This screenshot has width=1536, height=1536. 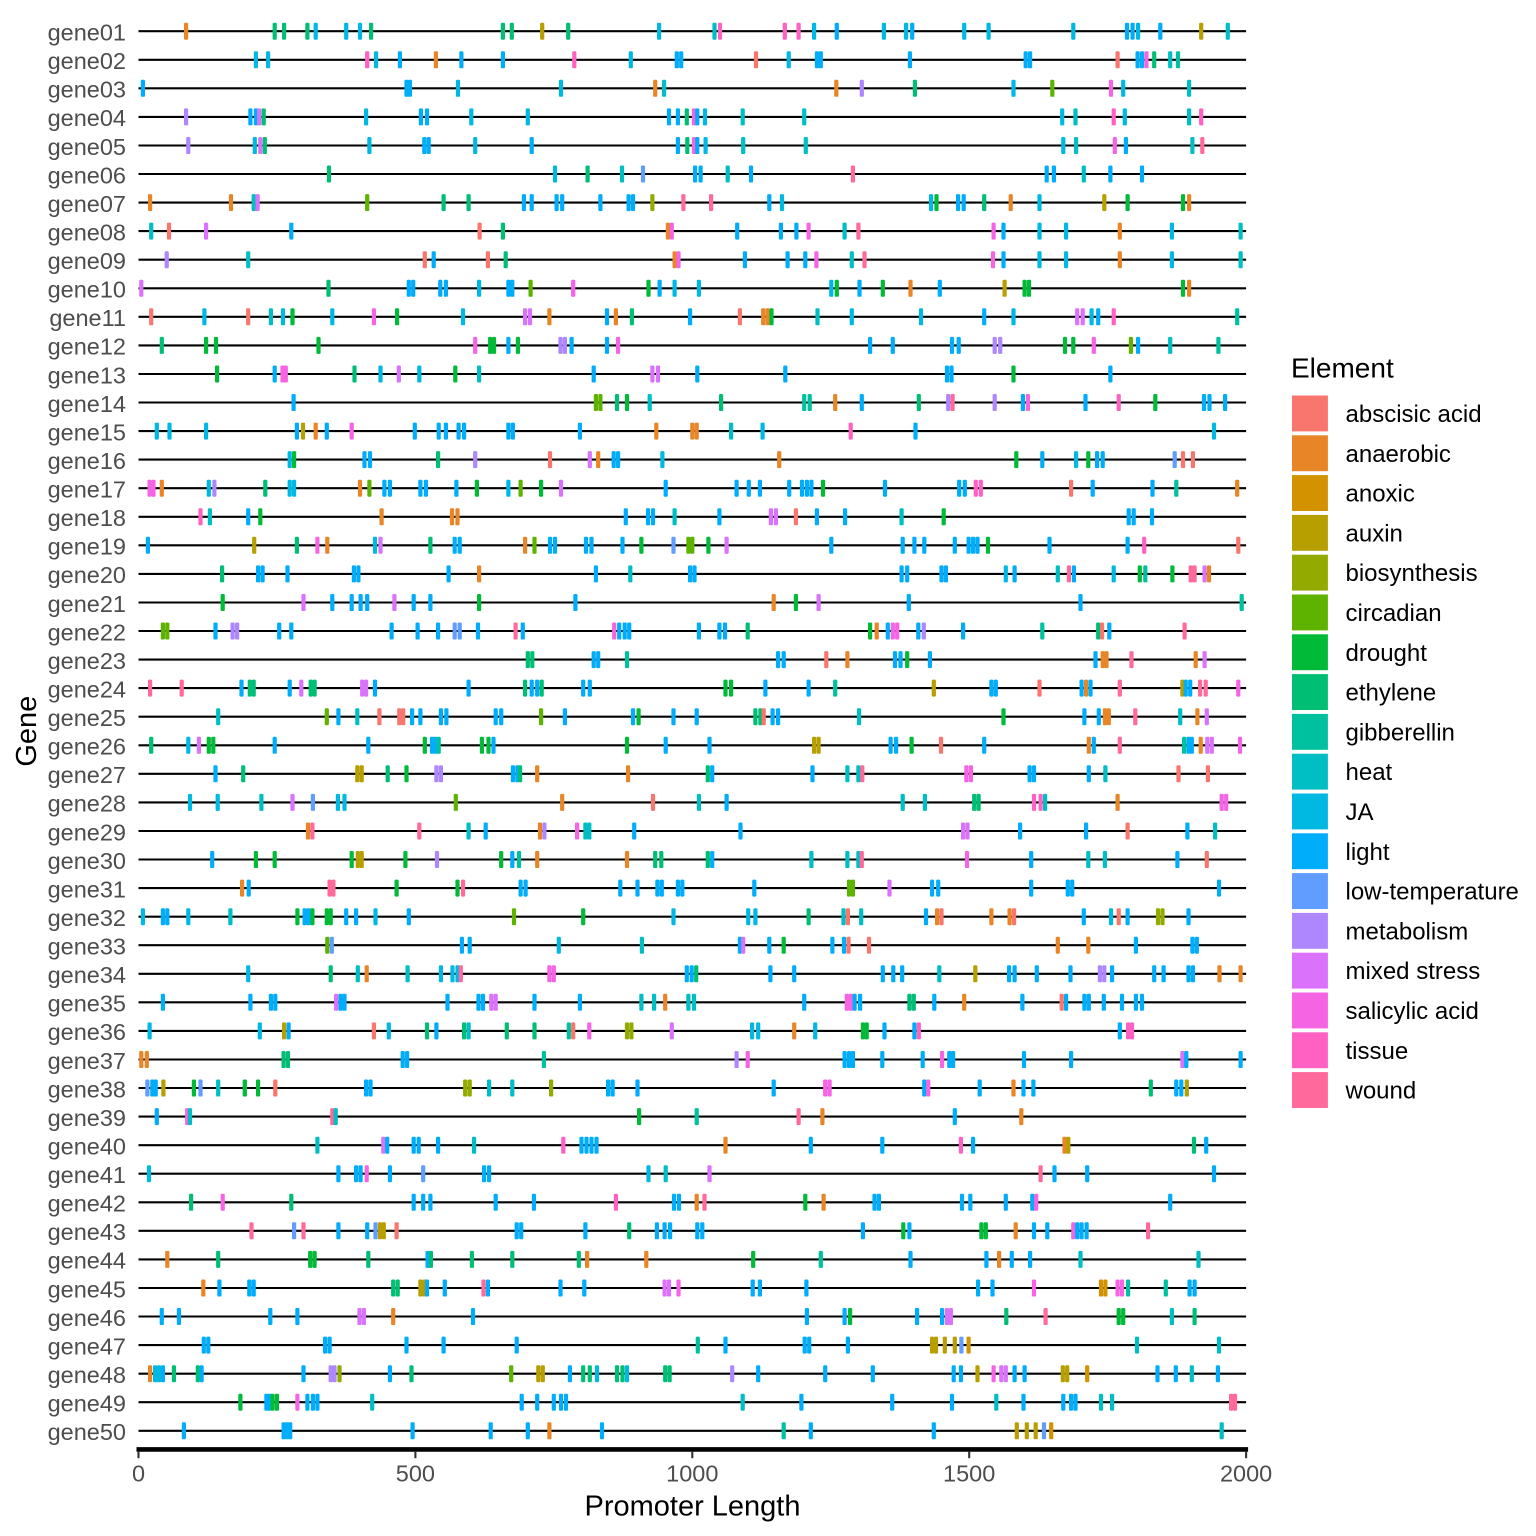 I want to click on svg-text: gene48, so click(x=87, y=1375).